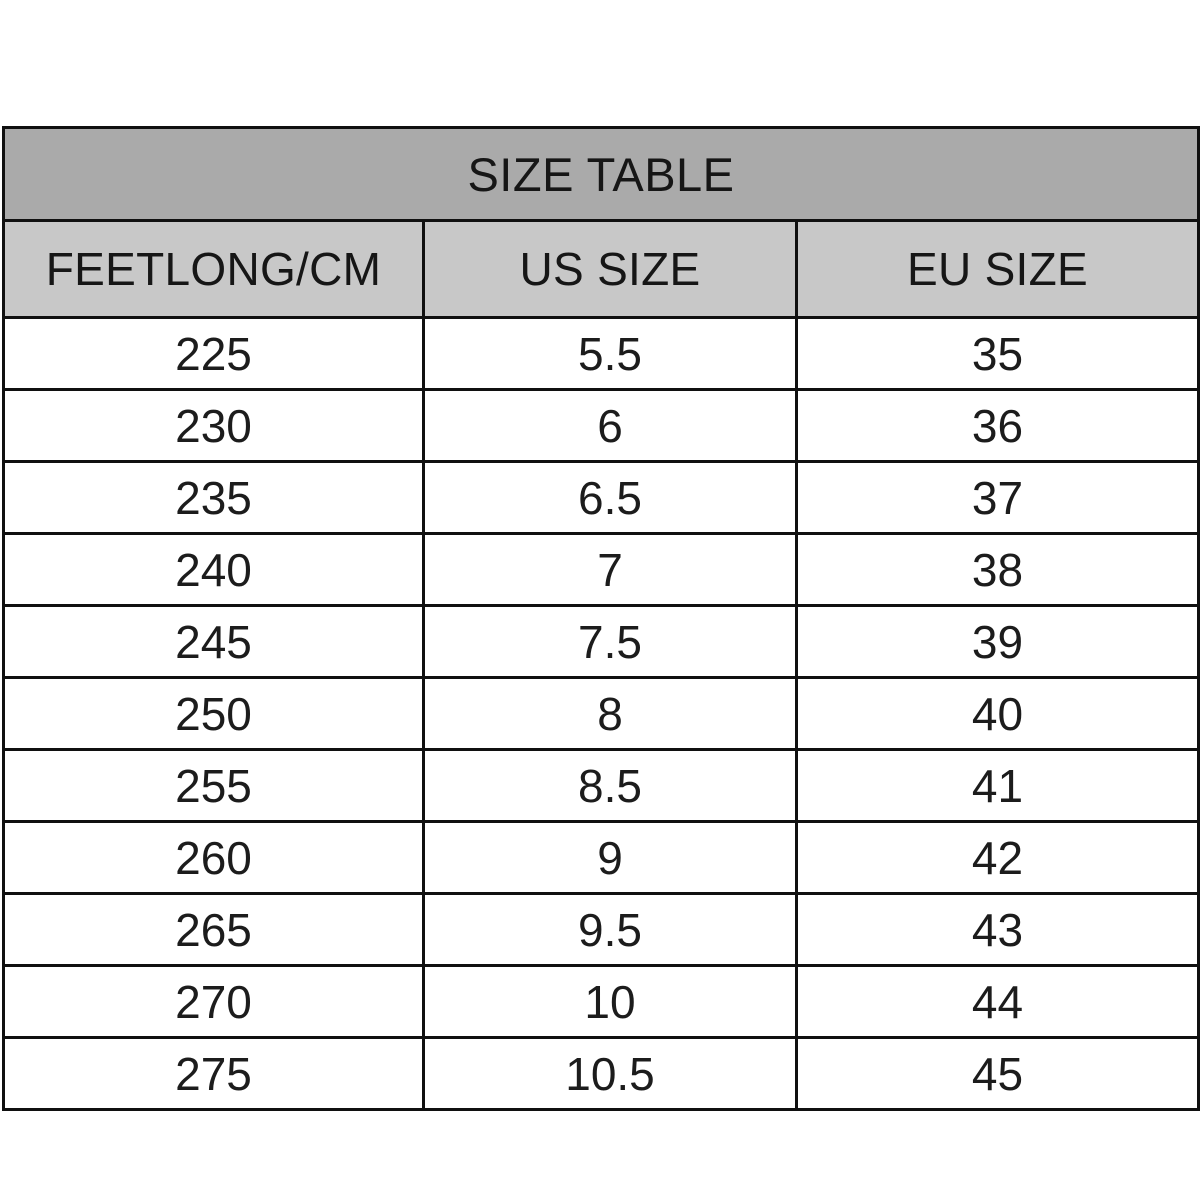 This screenshot has height=1200, width=1200. I want to click on table-row: 240 7 38, so click(601, 569).